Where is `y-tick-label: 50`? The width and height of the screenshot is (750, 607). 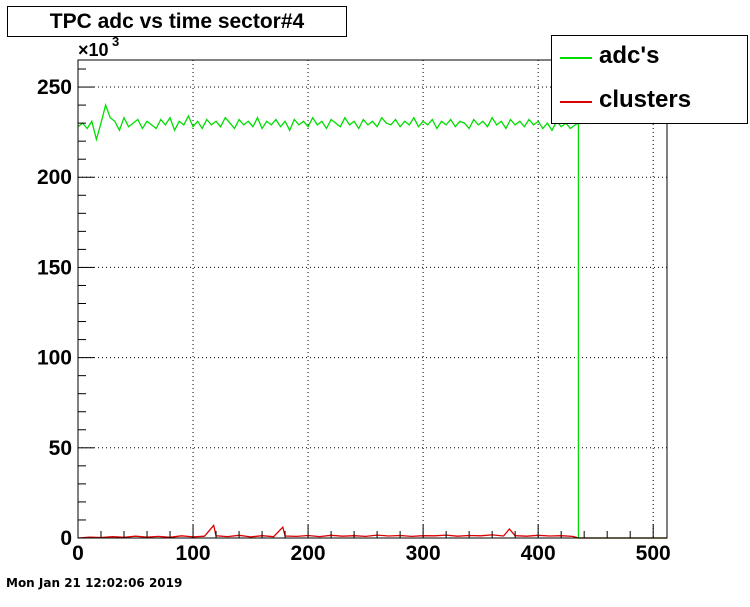
y-tick-label: 50 is located at coordinates (60, 448).